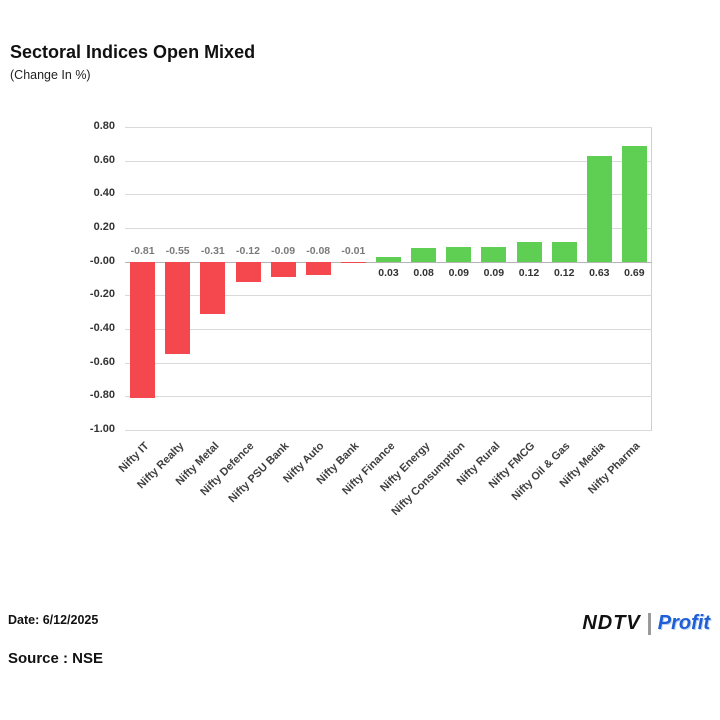 This screenshot has width=720, height=720. I want to click on bar-value-label: 0.63, so click(599, 272).